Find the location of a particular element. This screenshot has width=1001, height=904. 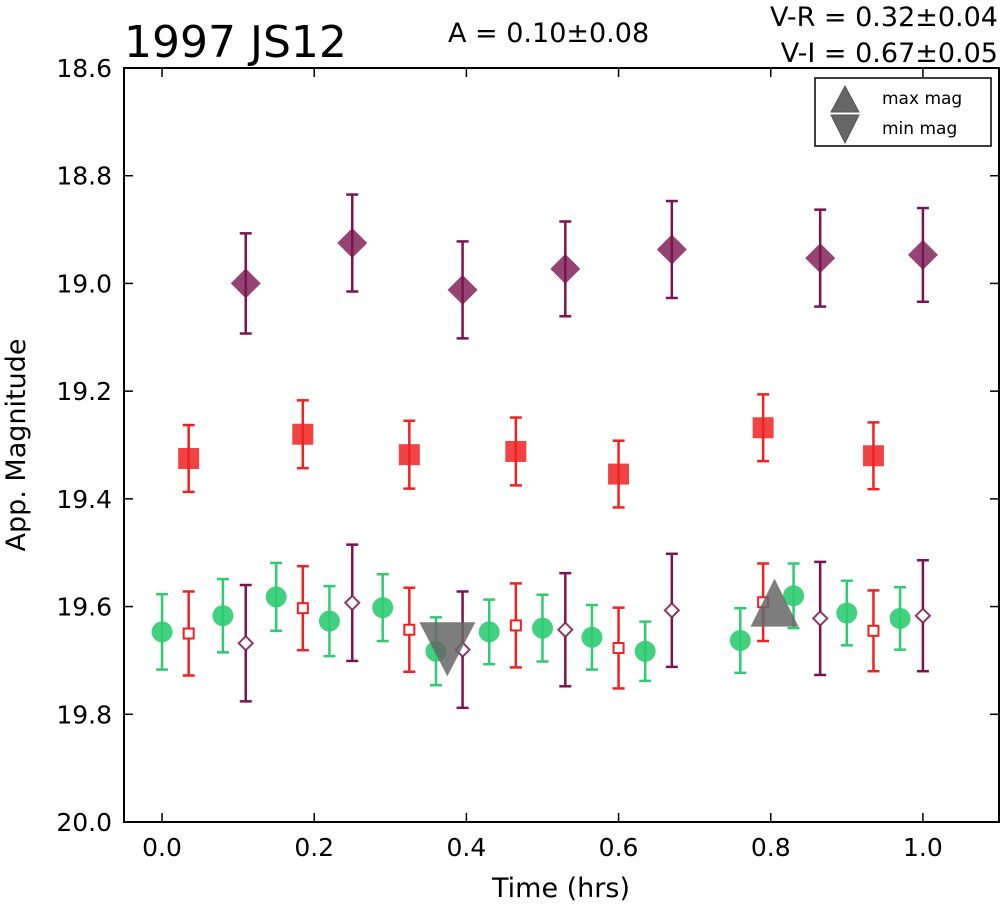

x-axis-label: Time (hrs) is located at coordinates (560, 888).